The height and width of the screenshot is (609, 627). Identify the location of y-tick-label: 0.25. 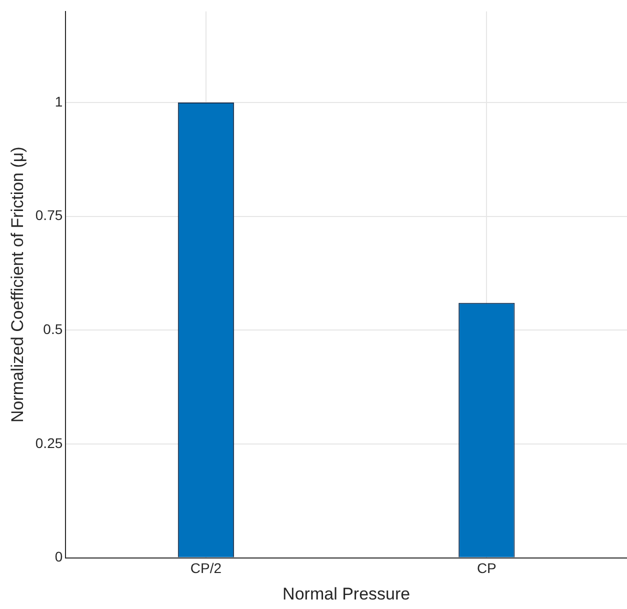
(49, 442).